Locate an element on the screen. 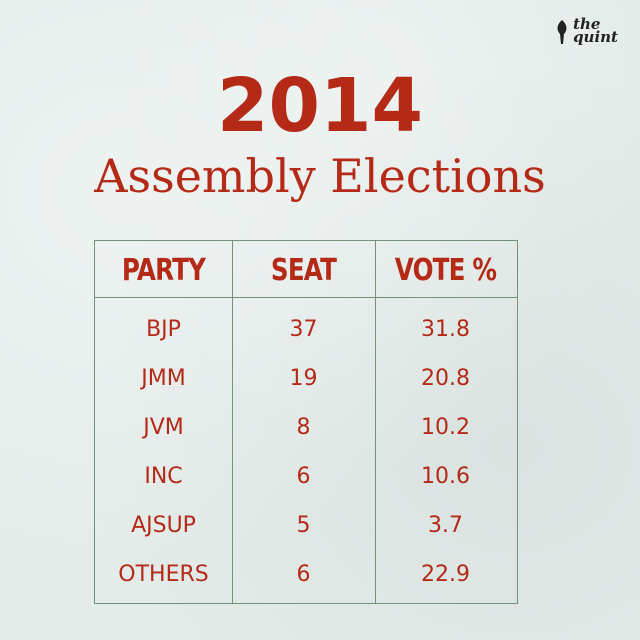 The image size is (640, 640). cell-party: INC is located at coordinates (163, 476).